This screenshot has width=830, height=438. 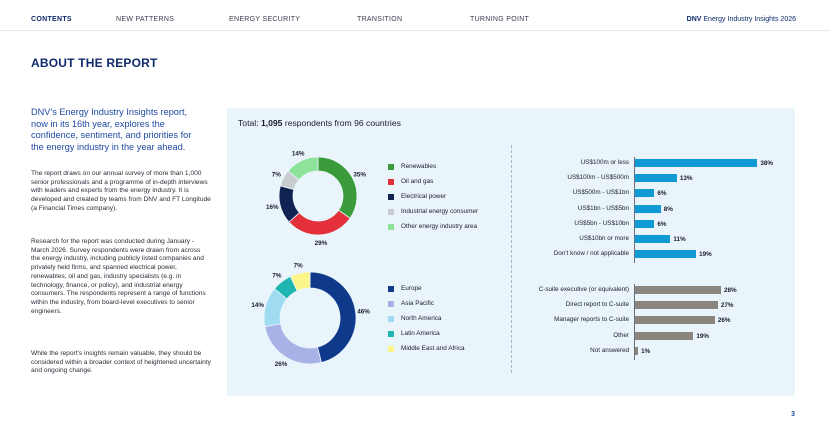 I want to click on legend-2-item-2: North America, so click(x=415, y=318).